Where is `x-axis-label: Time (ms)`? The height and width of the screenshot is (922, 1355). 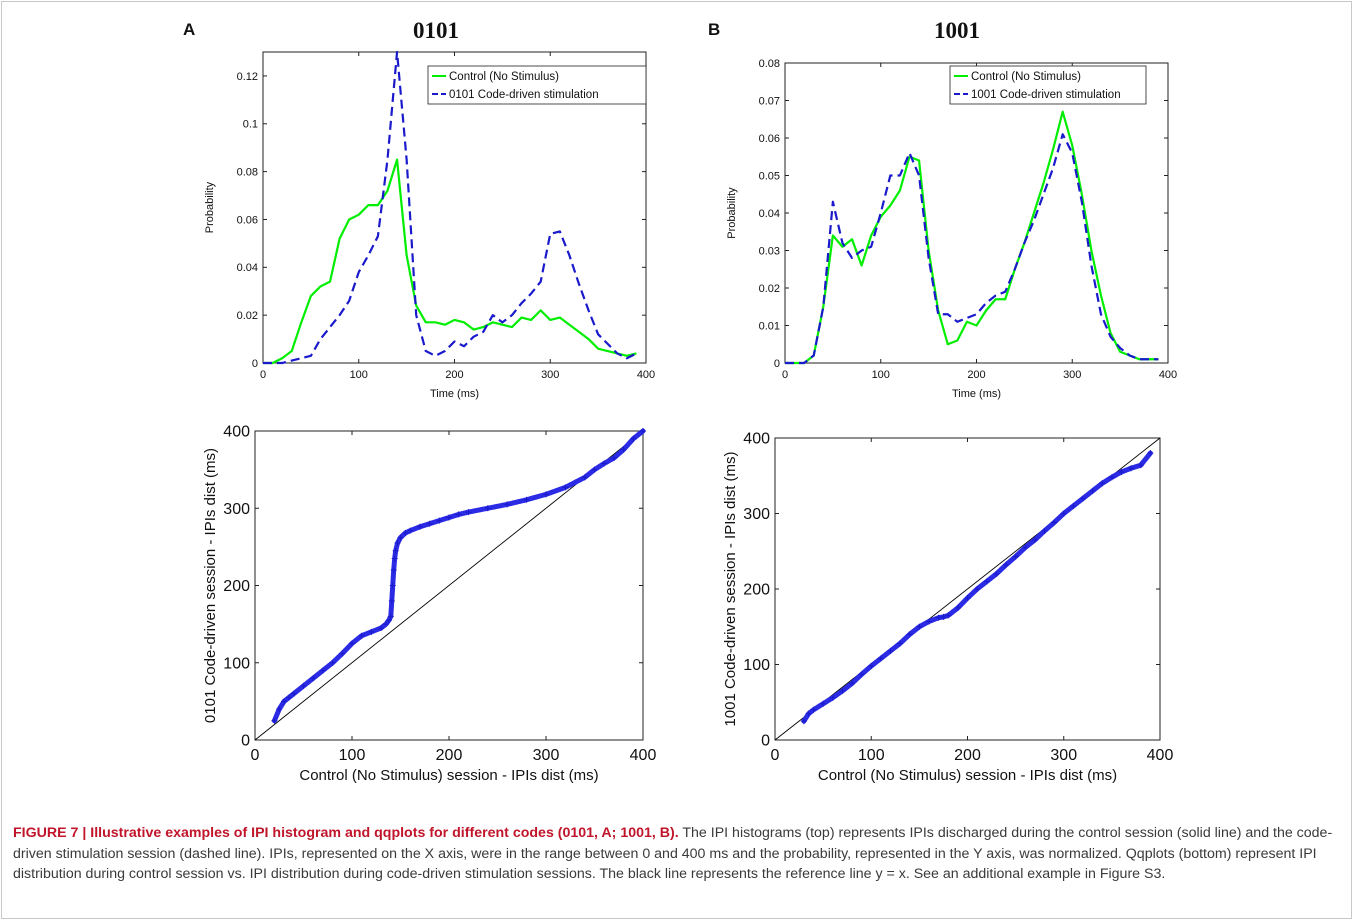 x-axis-label: Time (ms) is located at coordinates (454, 394).